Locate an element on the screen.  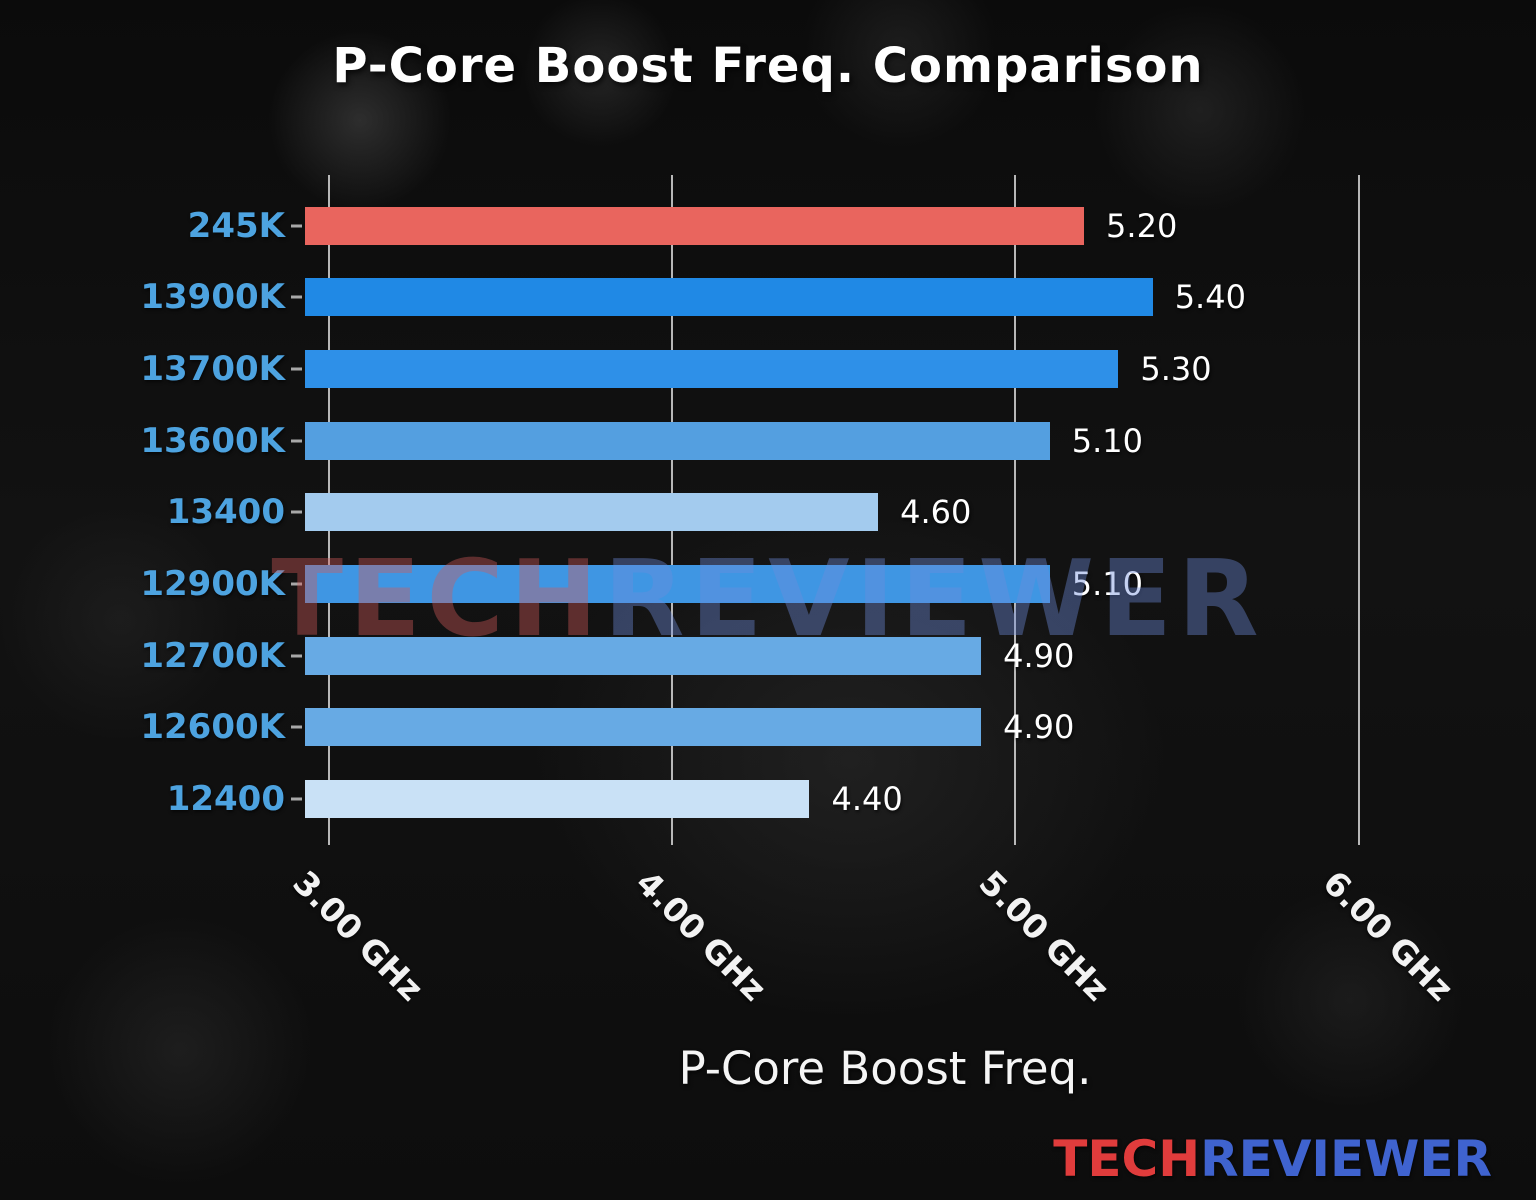
category-label: 13700K is located at coordinates (212, 369).